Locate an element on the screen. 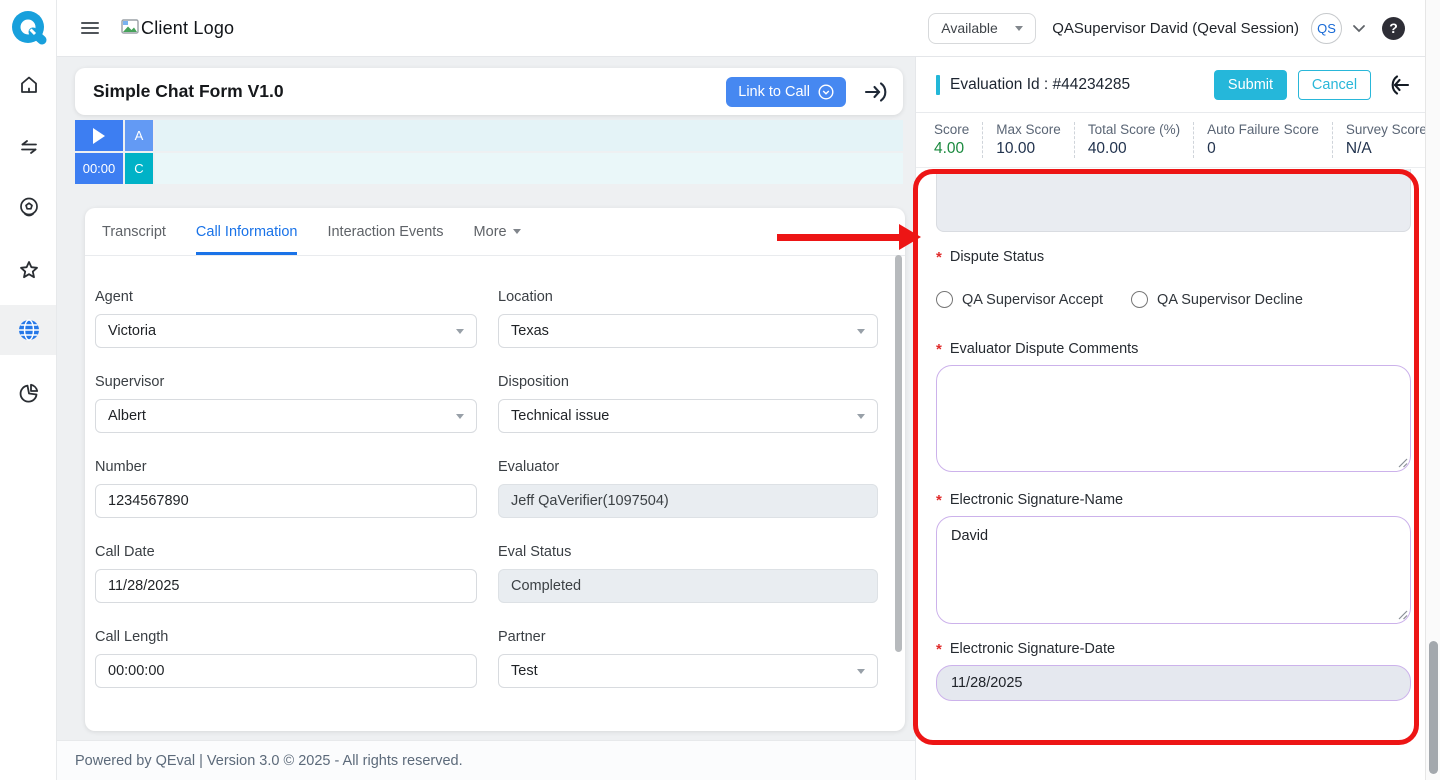 Image resolution: width=1440 pixels, height=780 pixels. auto-failure-col: Auto Failure Score 0 is located at coordinates (1262, 140).